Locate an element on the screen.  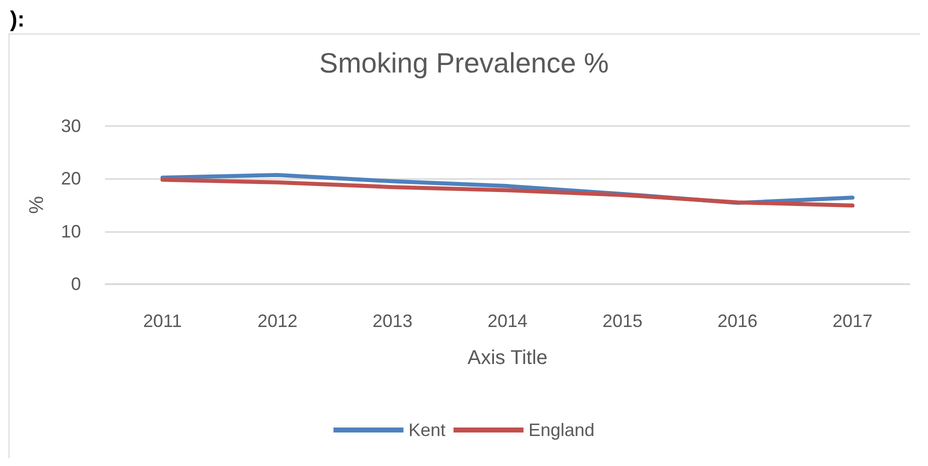
x-tick-label: 2011 is located at coordinates (162, 321).